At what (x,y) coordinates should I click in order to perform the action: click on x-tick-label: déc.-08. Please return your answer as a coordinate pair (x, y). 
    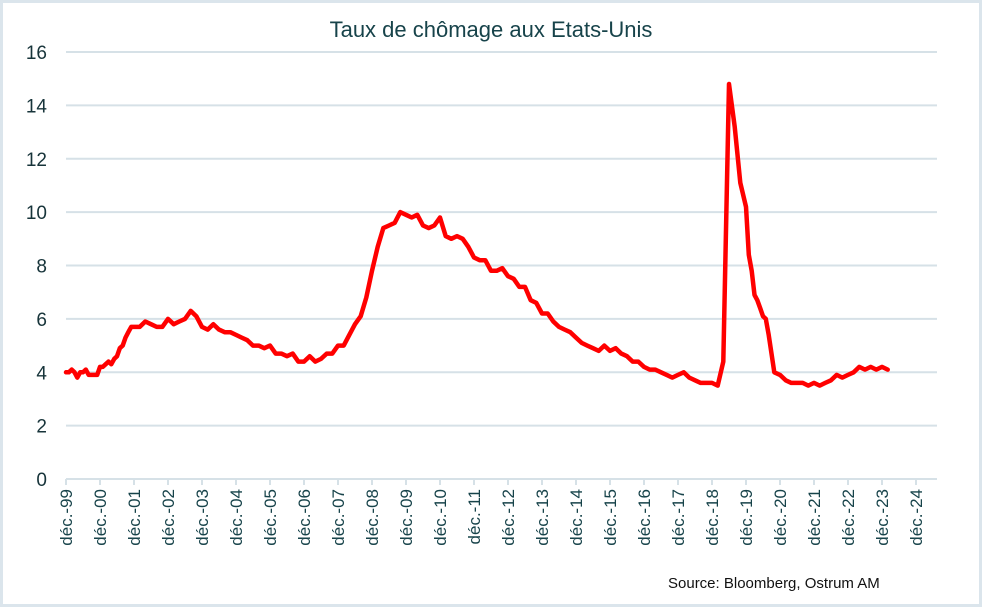
    Looking at the image, I should click on (372, 517).